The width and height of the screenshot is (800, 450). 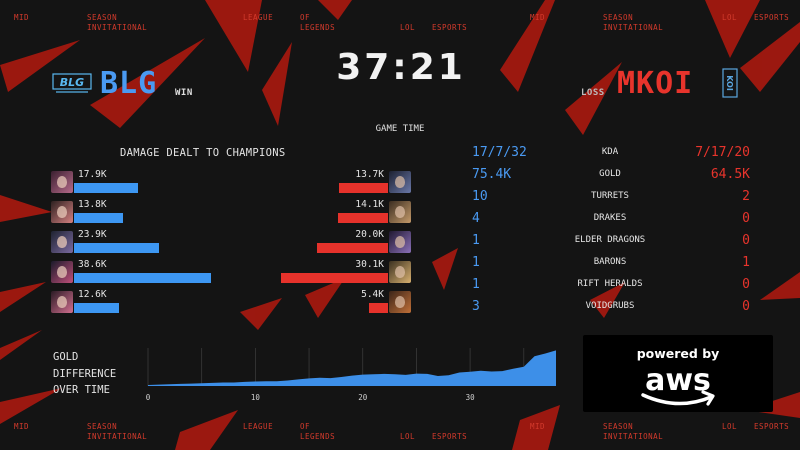 I want to click on blue-champion-2-icon, so click(x=62, y=212).